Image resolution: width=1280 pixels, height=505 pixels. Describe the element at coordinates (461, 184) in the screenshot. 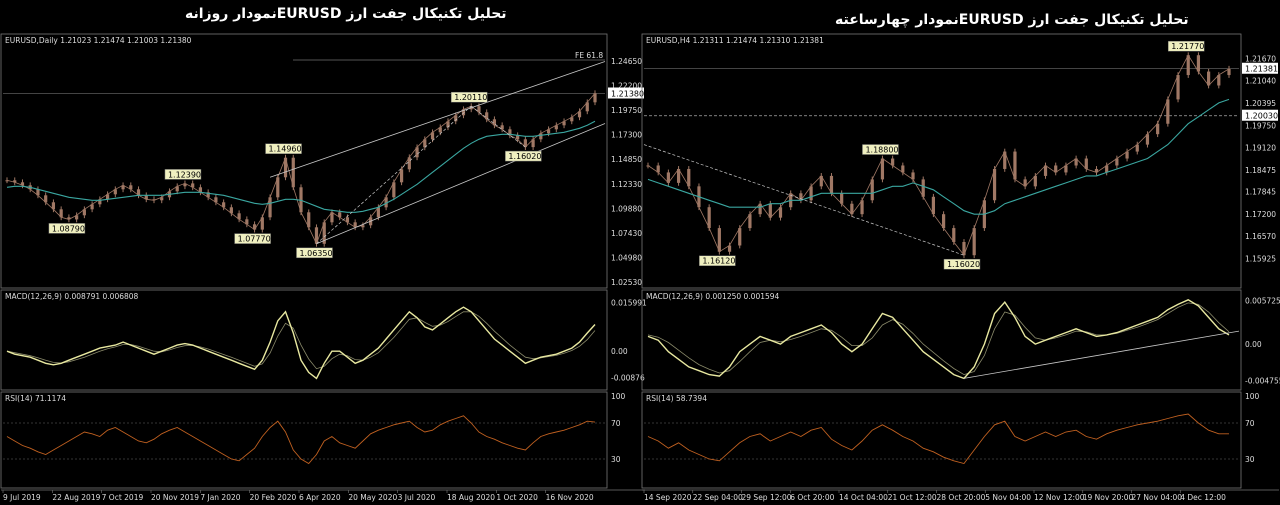

I see `channel-lower-trendline` at that location.